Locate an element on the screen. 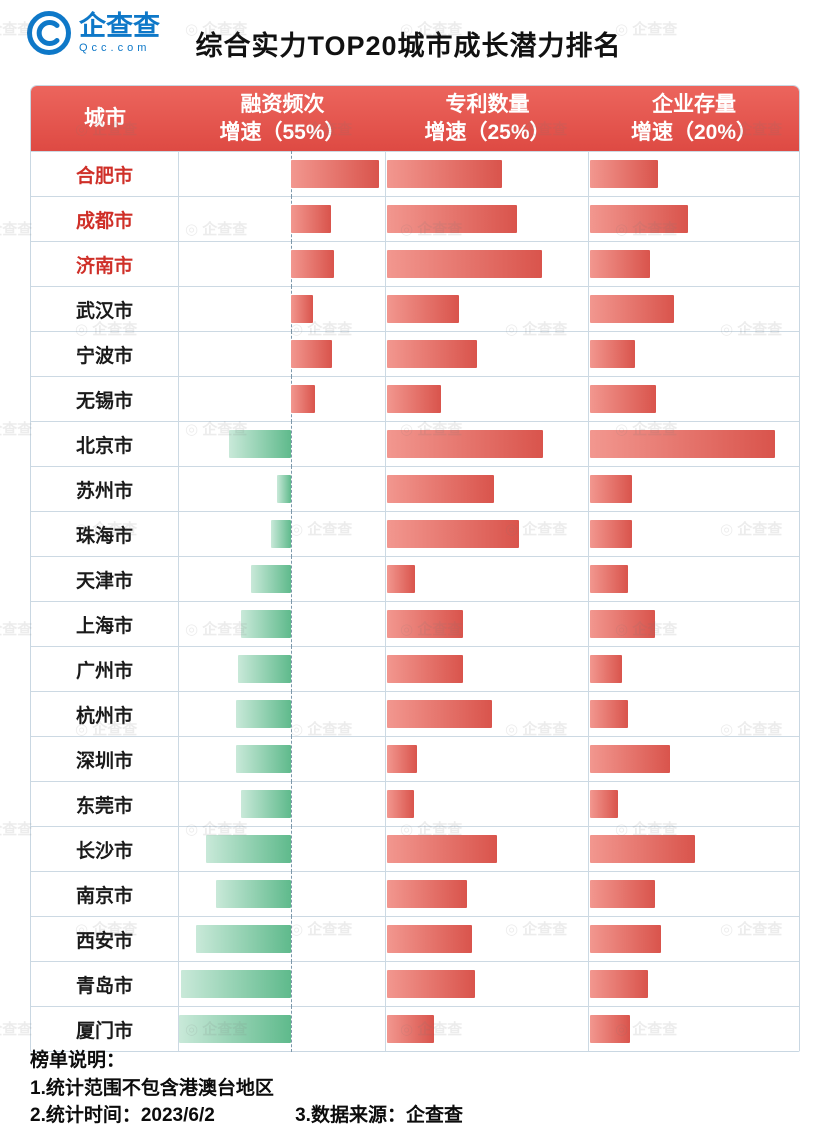 This screenshot has height=1146, width=817. table-row: 济南市 is located at coordinates (415, 264).